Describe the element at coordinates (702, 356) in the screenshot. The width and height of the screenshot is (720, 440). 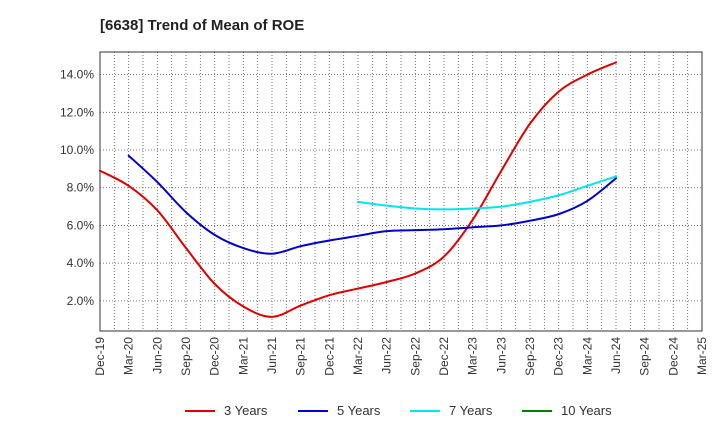
I see `x-tick-label: Mar-25` at that location.